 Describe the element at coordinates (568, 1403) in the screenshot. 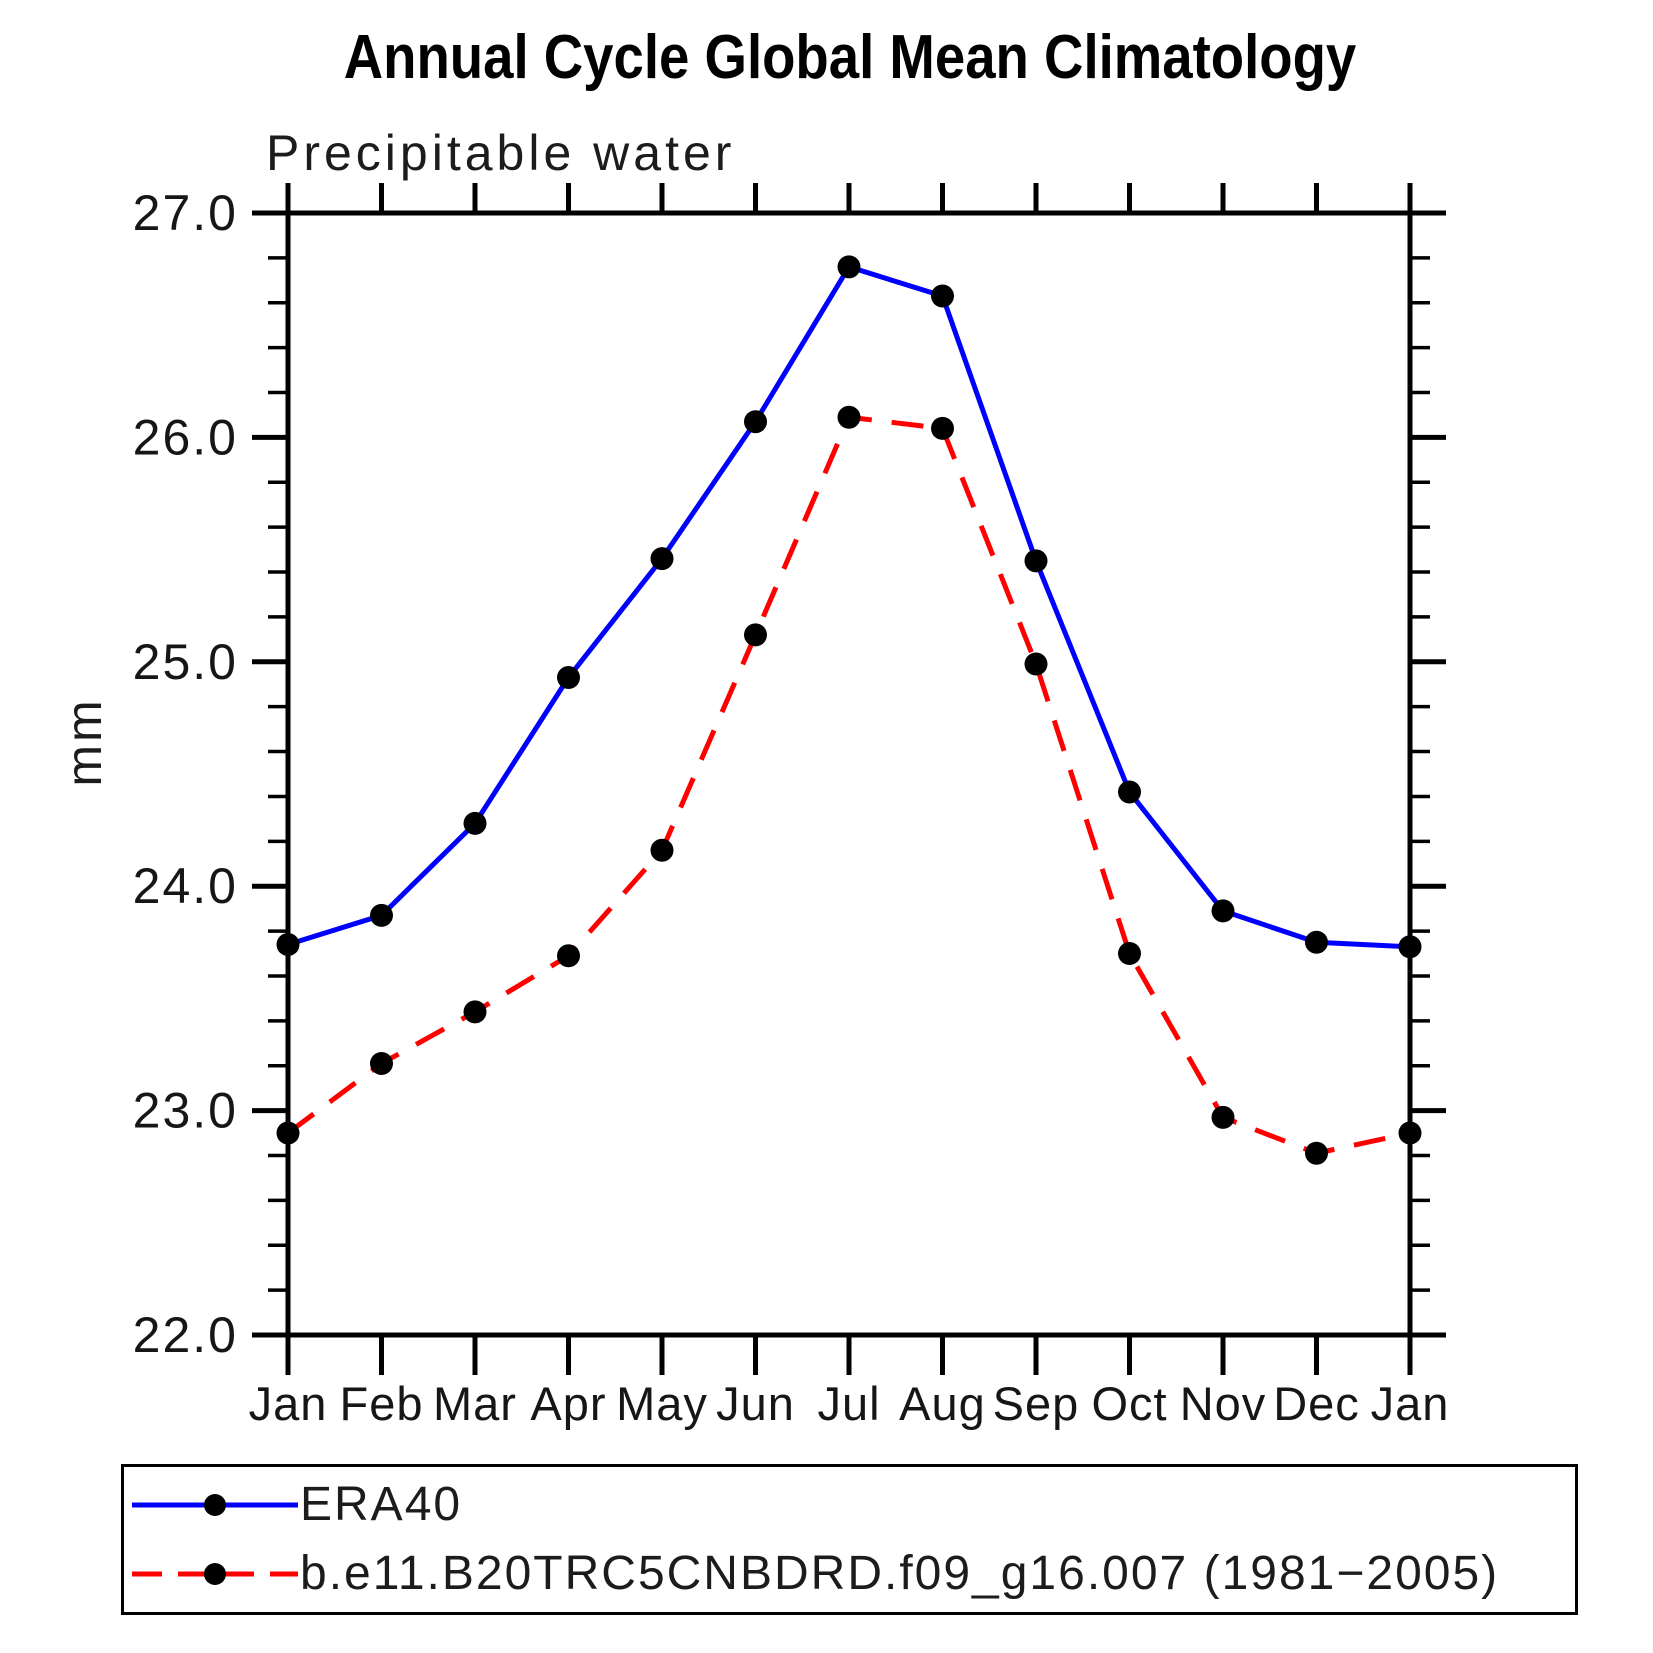

I see `x-tick-label: Apr` at that location.